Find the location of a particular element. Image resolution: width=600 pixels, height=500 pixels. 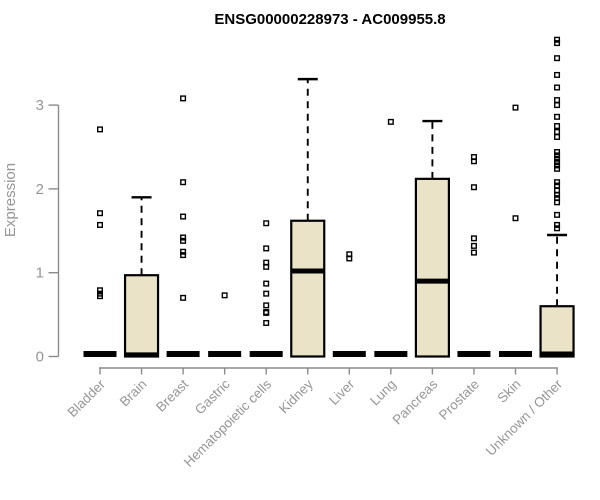

flat-box-prostate is located at coordinates (474, 354).